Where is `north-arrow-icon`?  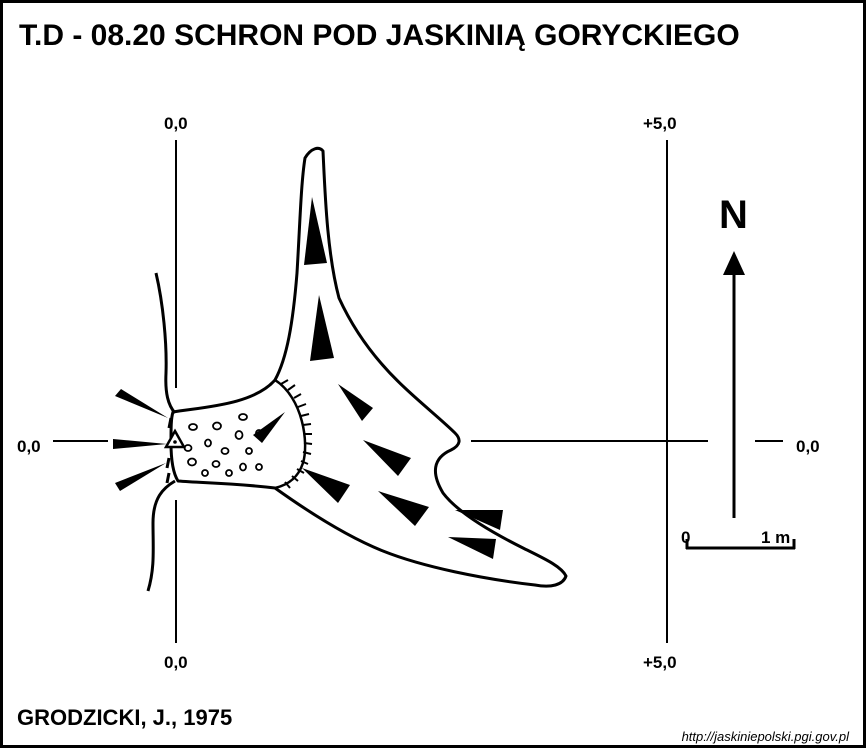
north-arrow-icon is located at coordinates (734, 384).